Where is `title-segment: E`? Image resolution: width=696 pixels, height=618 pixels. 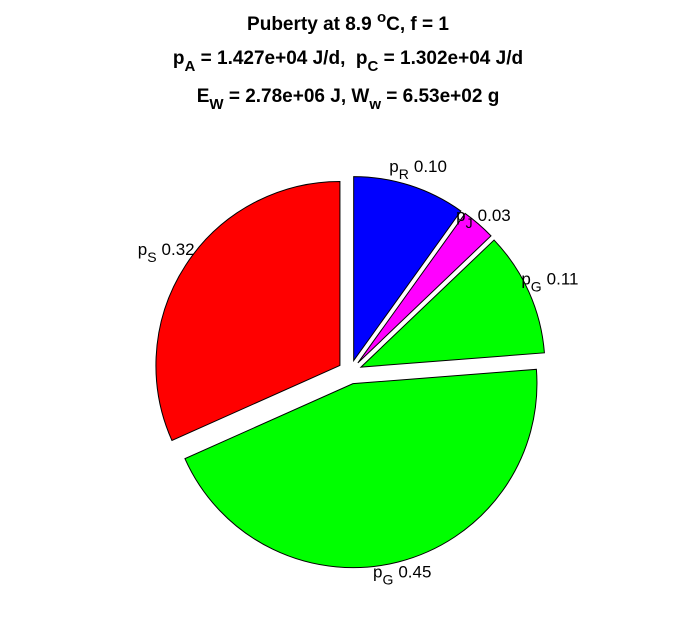
title-segment: E is located at coordinates (203, 96).